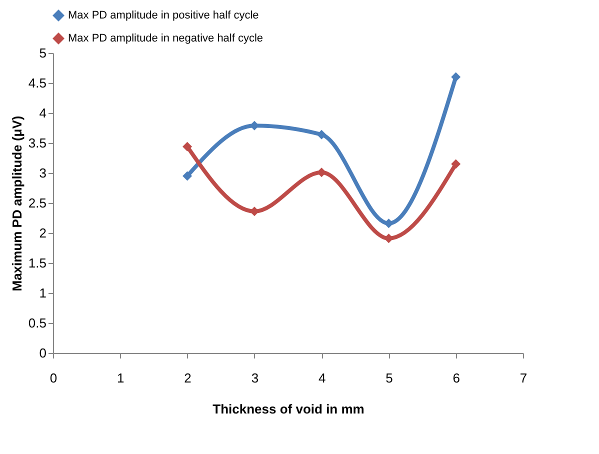  Describe the element at coordinates (322, 378) in the screenshot. I see `x-tick-label: 4` at that location.